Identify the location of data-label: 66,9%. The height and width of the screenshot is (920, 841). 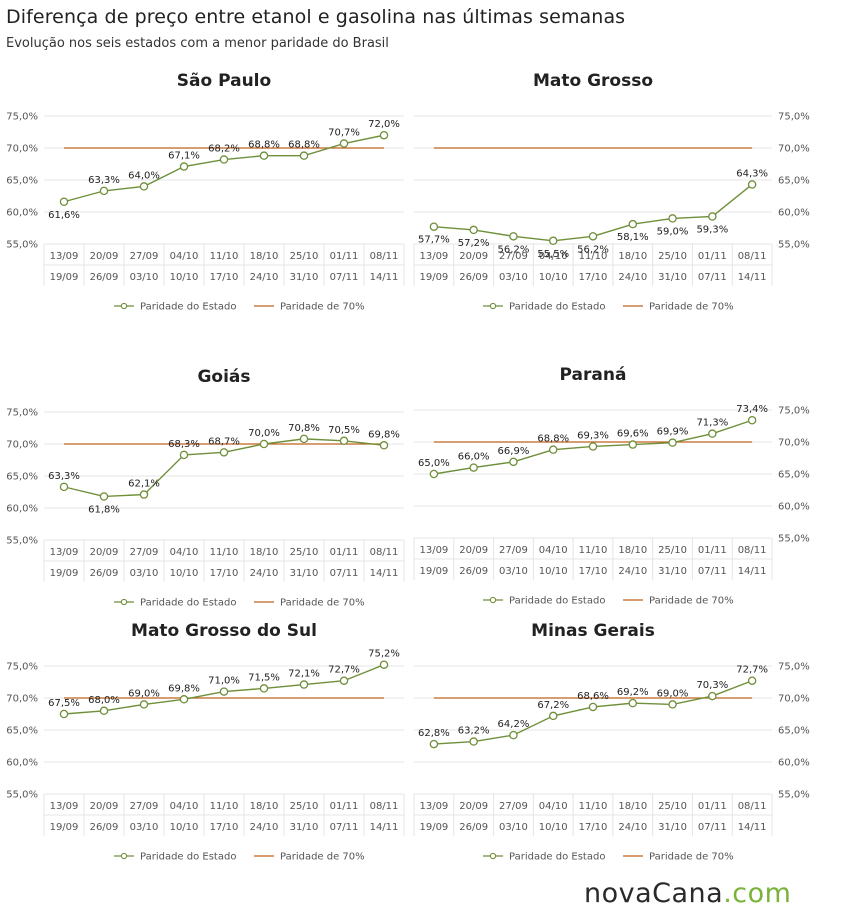
(514, 451).